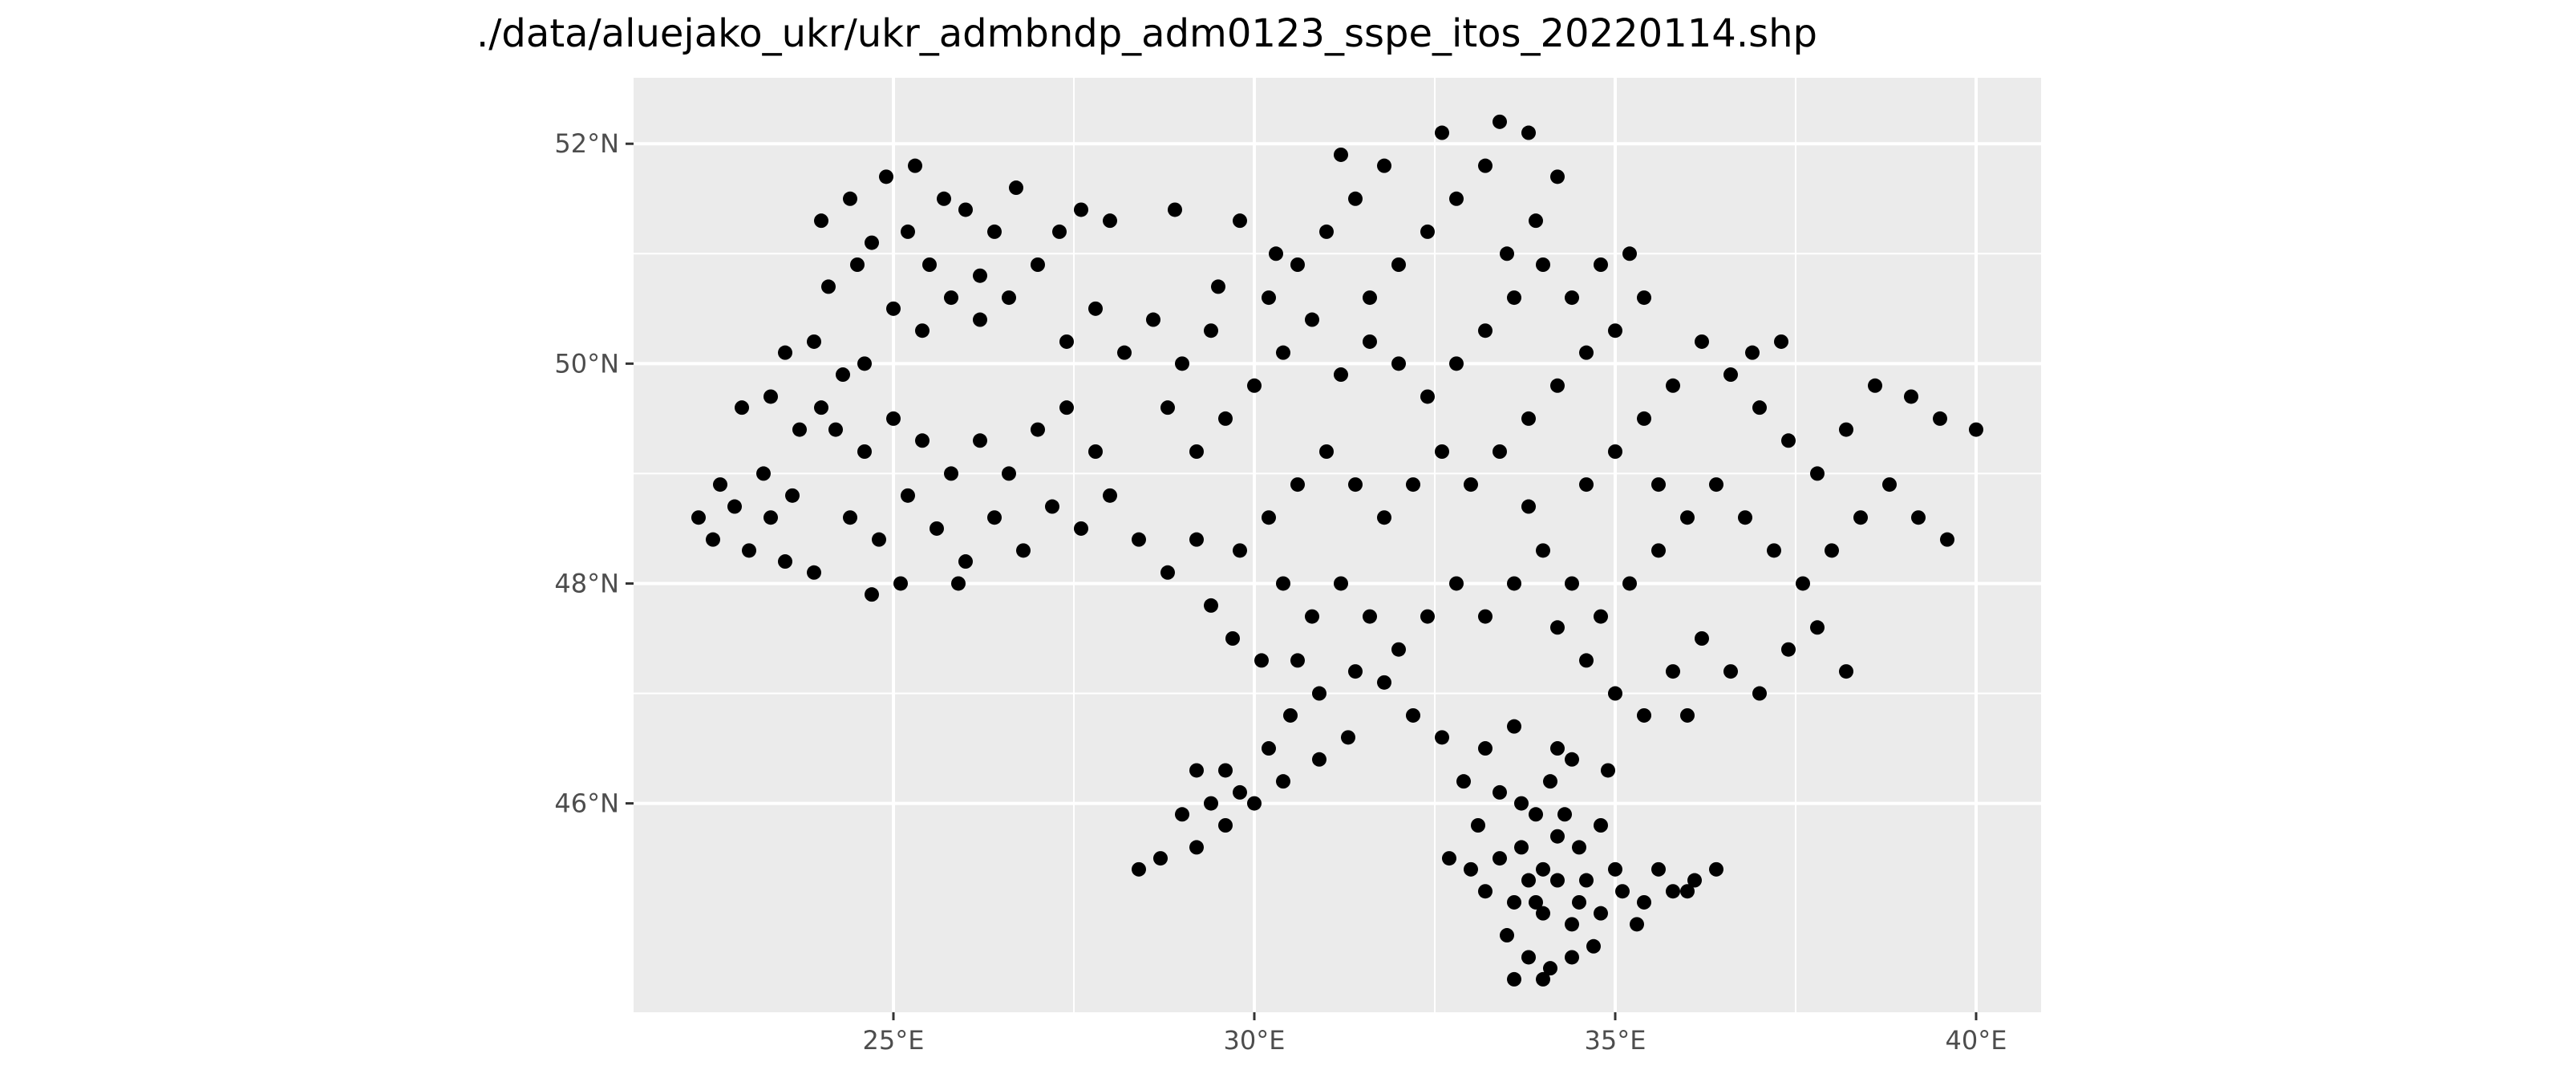  What do you see at coordinates (1615, 1041) in the screenshot?
I see `x-tick-label: 35°E` at bounding box center [1615, 1041].